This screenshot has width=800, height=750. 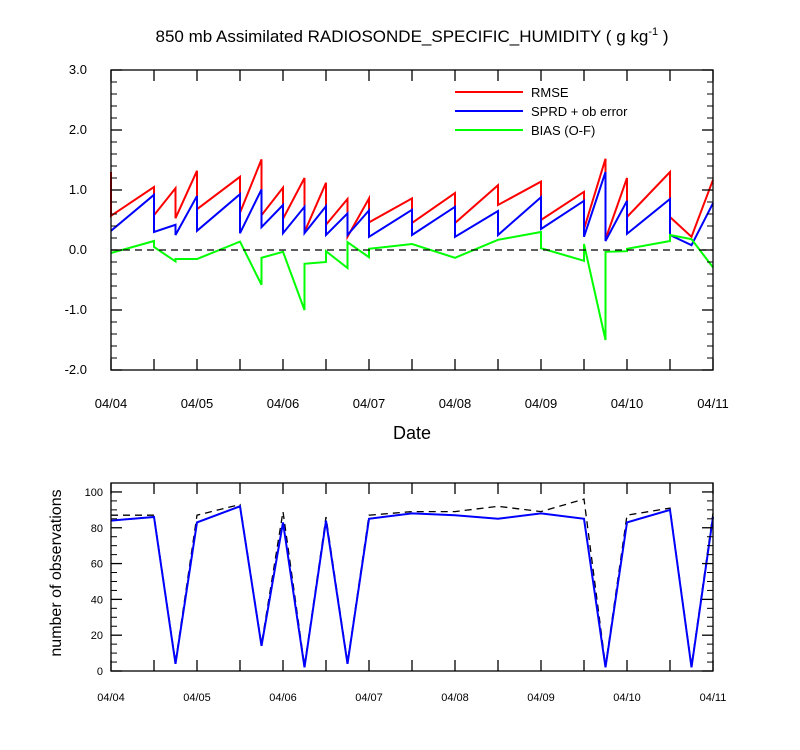 What do you see at coordinates (78, 69) in the screenshot?
I see `y-tick-label: 3.0` at bounding box center [78, 69].